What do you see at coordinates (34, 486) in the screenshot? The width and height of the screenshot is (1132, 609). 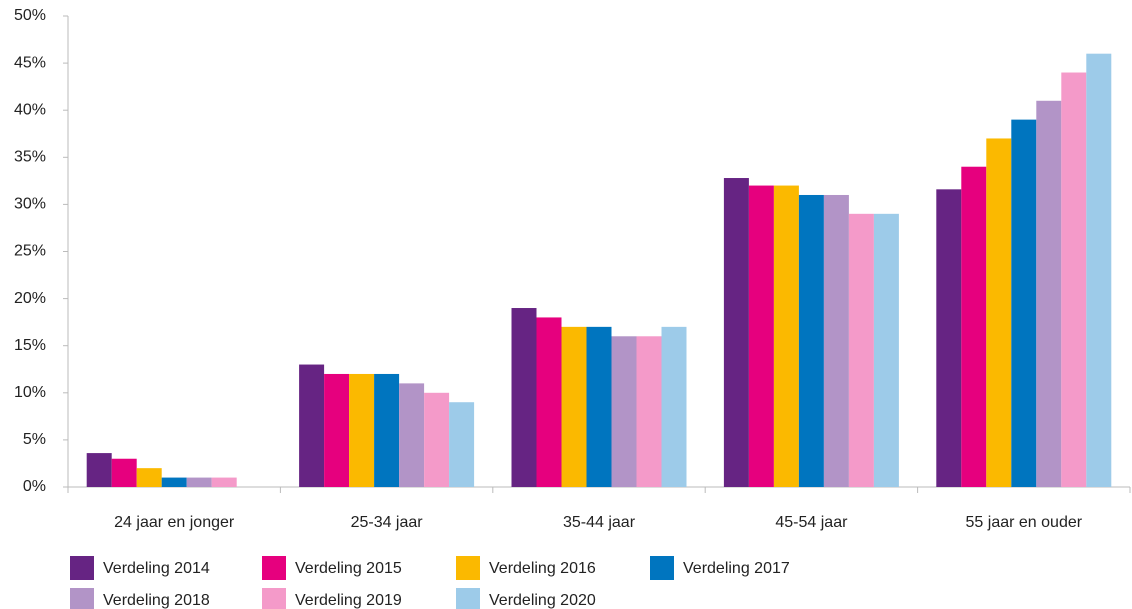 I see `y-tick-label: 0%` at bounding box center [34, 486].